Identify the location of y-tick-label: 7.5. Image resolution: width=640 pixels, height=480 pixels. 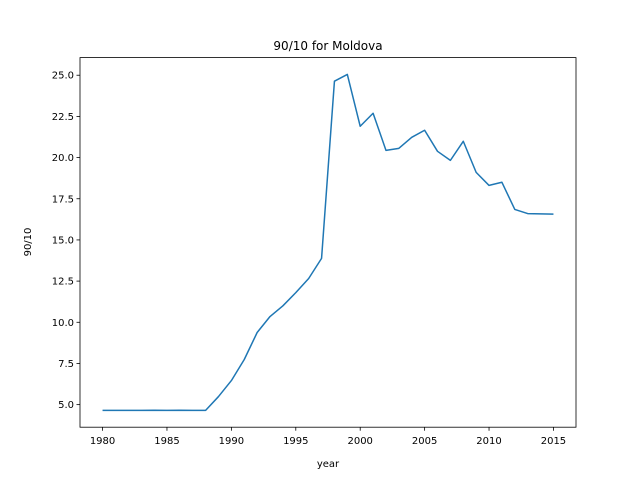
(66, 364).